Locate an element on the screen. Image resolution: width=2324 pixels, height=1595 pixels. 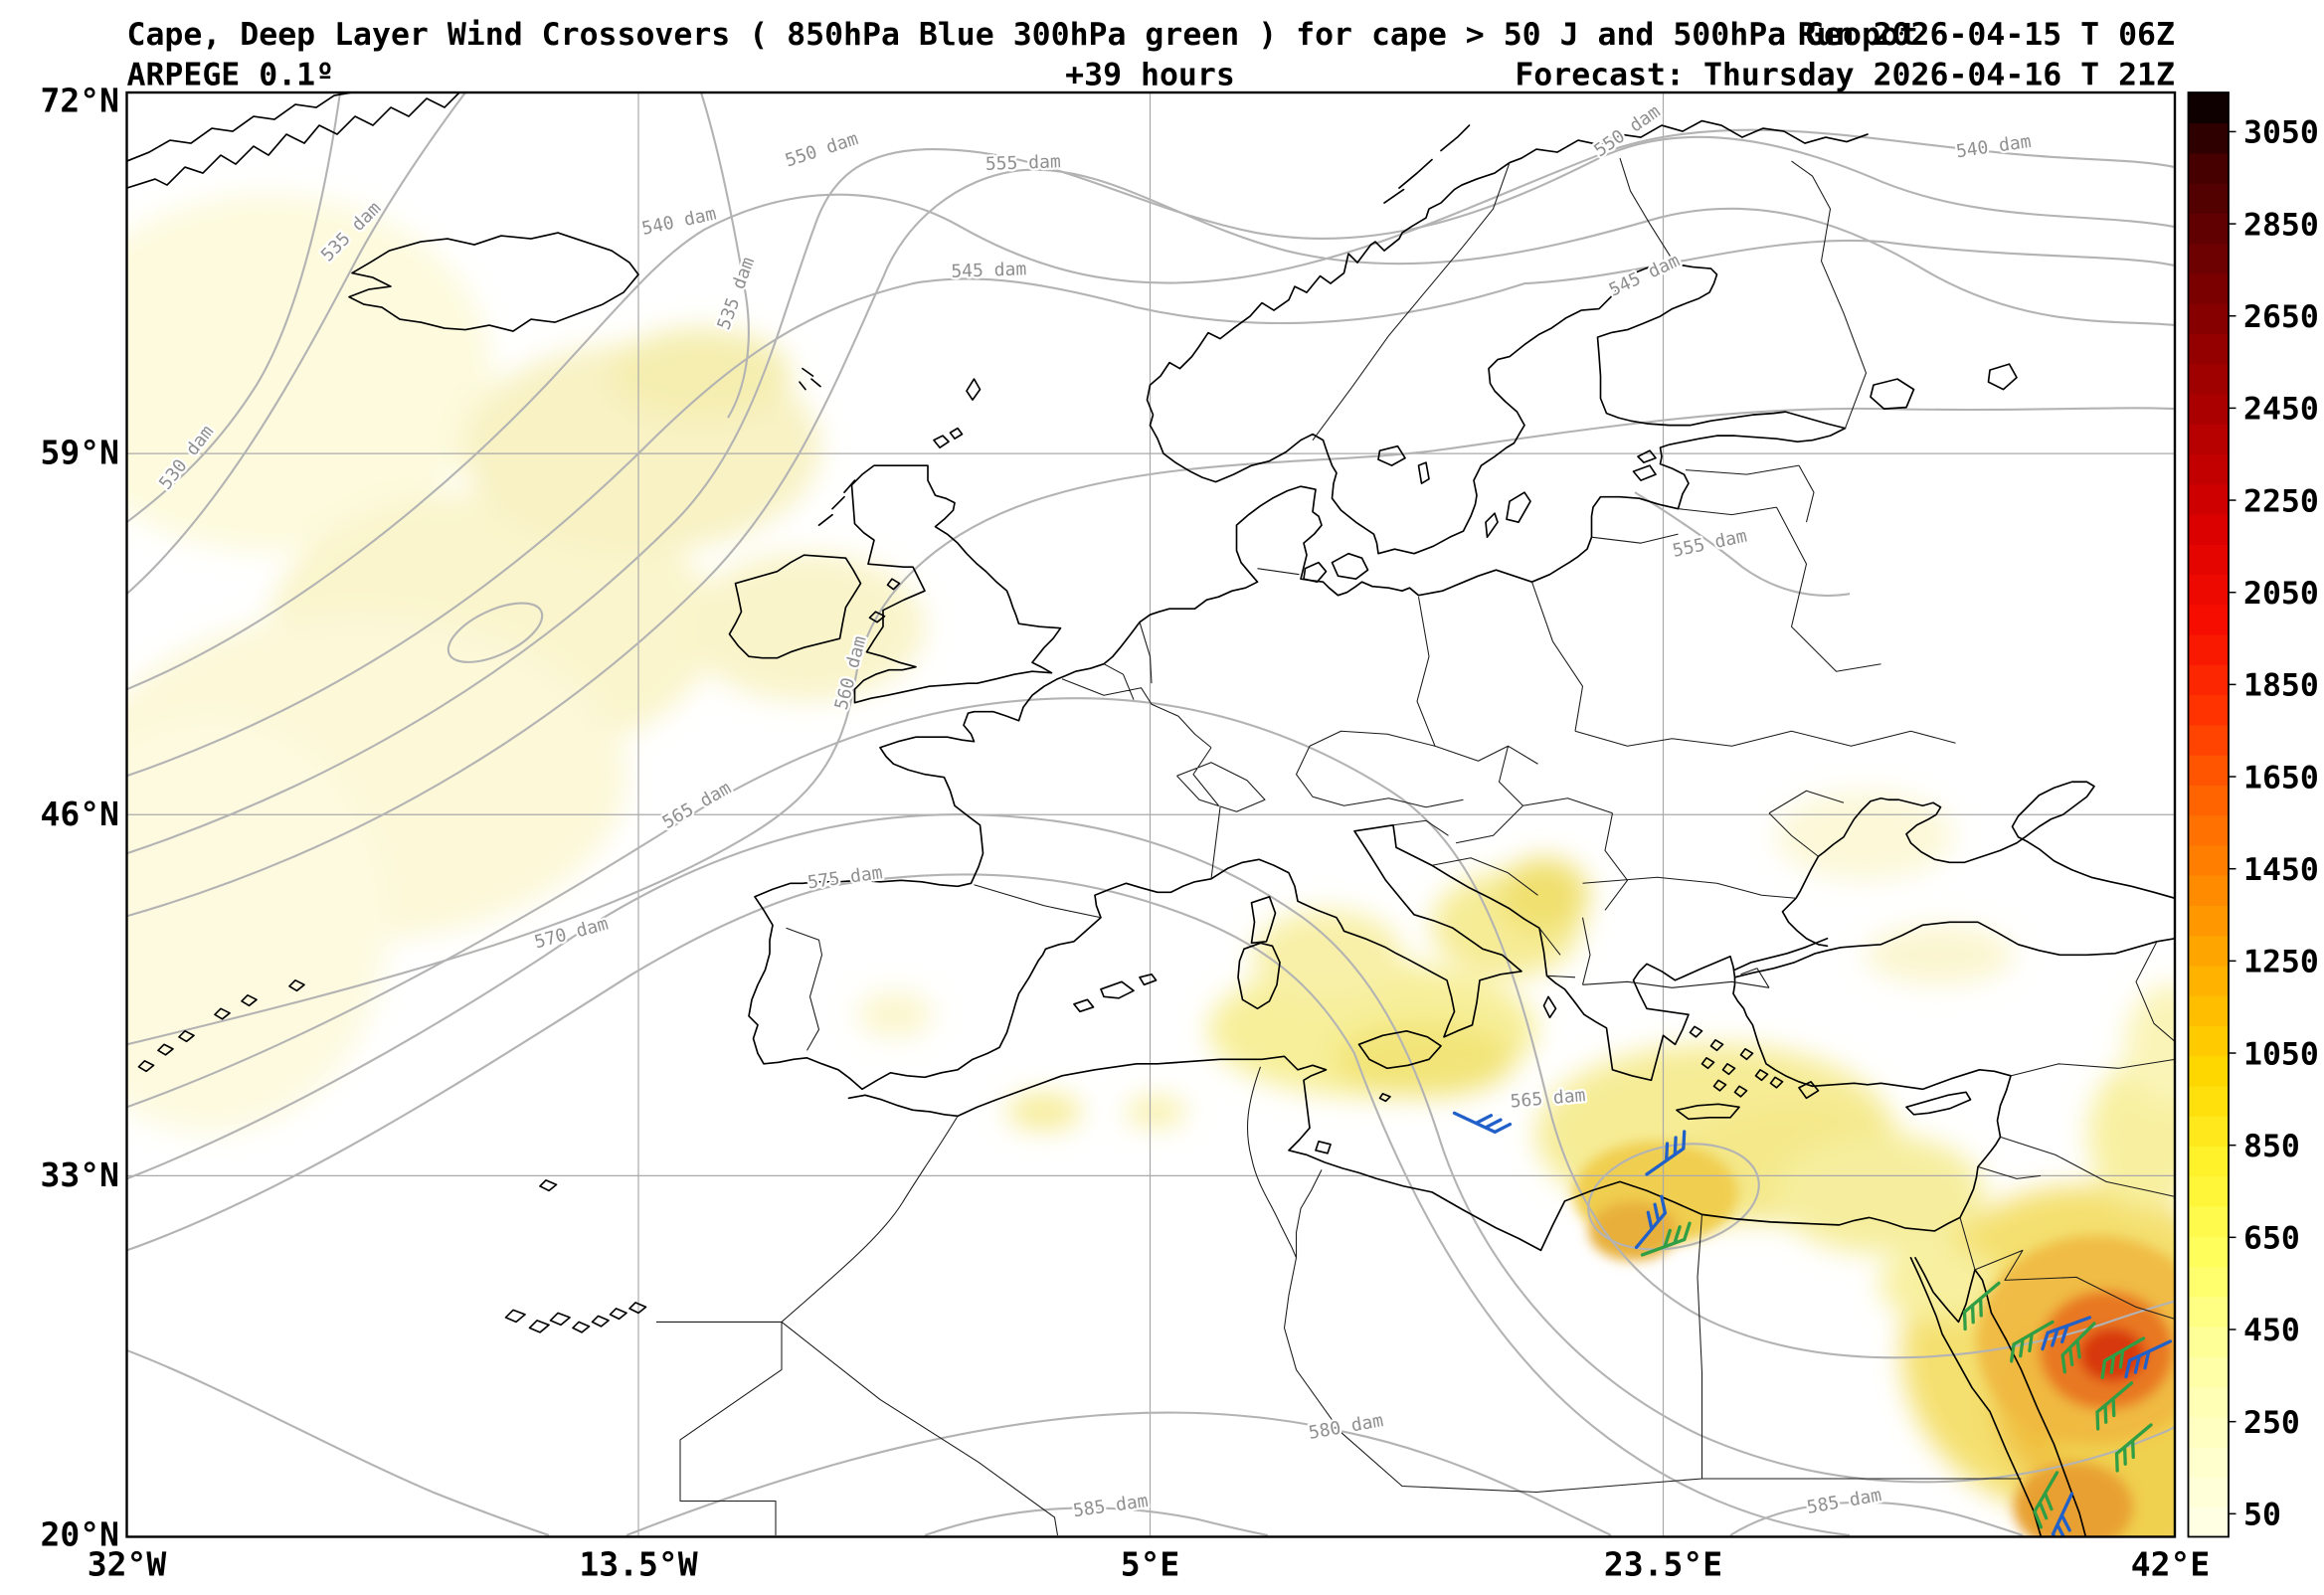
colorbar is located at coordinates (2208, 815).